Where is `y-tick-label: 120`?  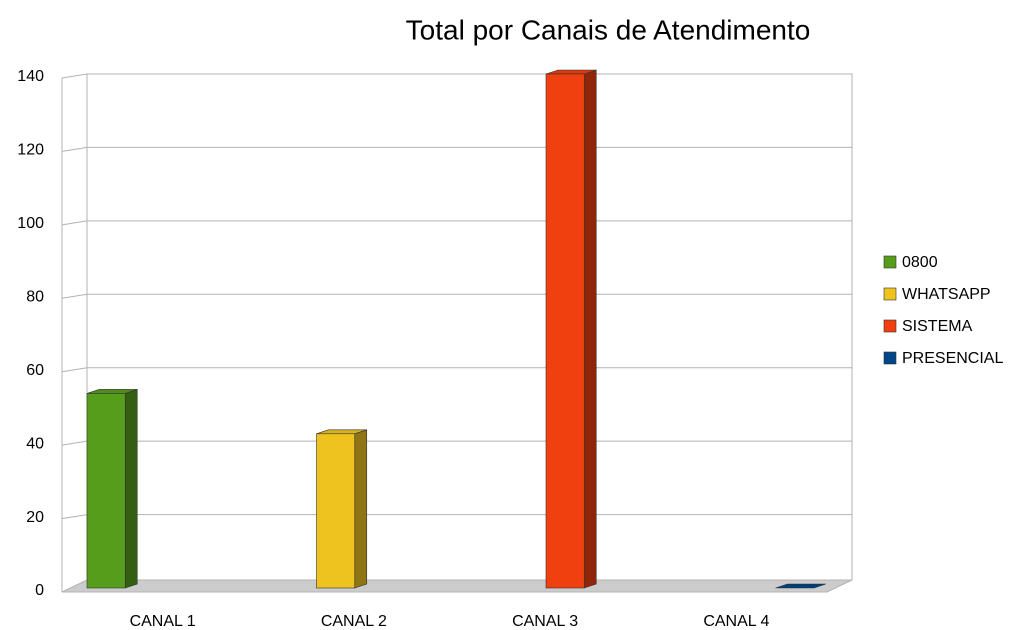
y-tick-label: 120 is located at coordinates (30, 150).